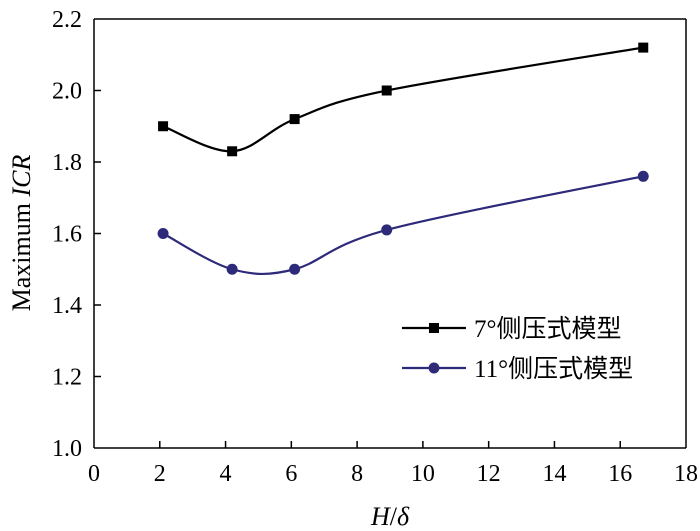  What do you see at coordinates (67, 449) in the screenshot?
I see `y-tick-label: 1.0` at bounding box center [67, 449].